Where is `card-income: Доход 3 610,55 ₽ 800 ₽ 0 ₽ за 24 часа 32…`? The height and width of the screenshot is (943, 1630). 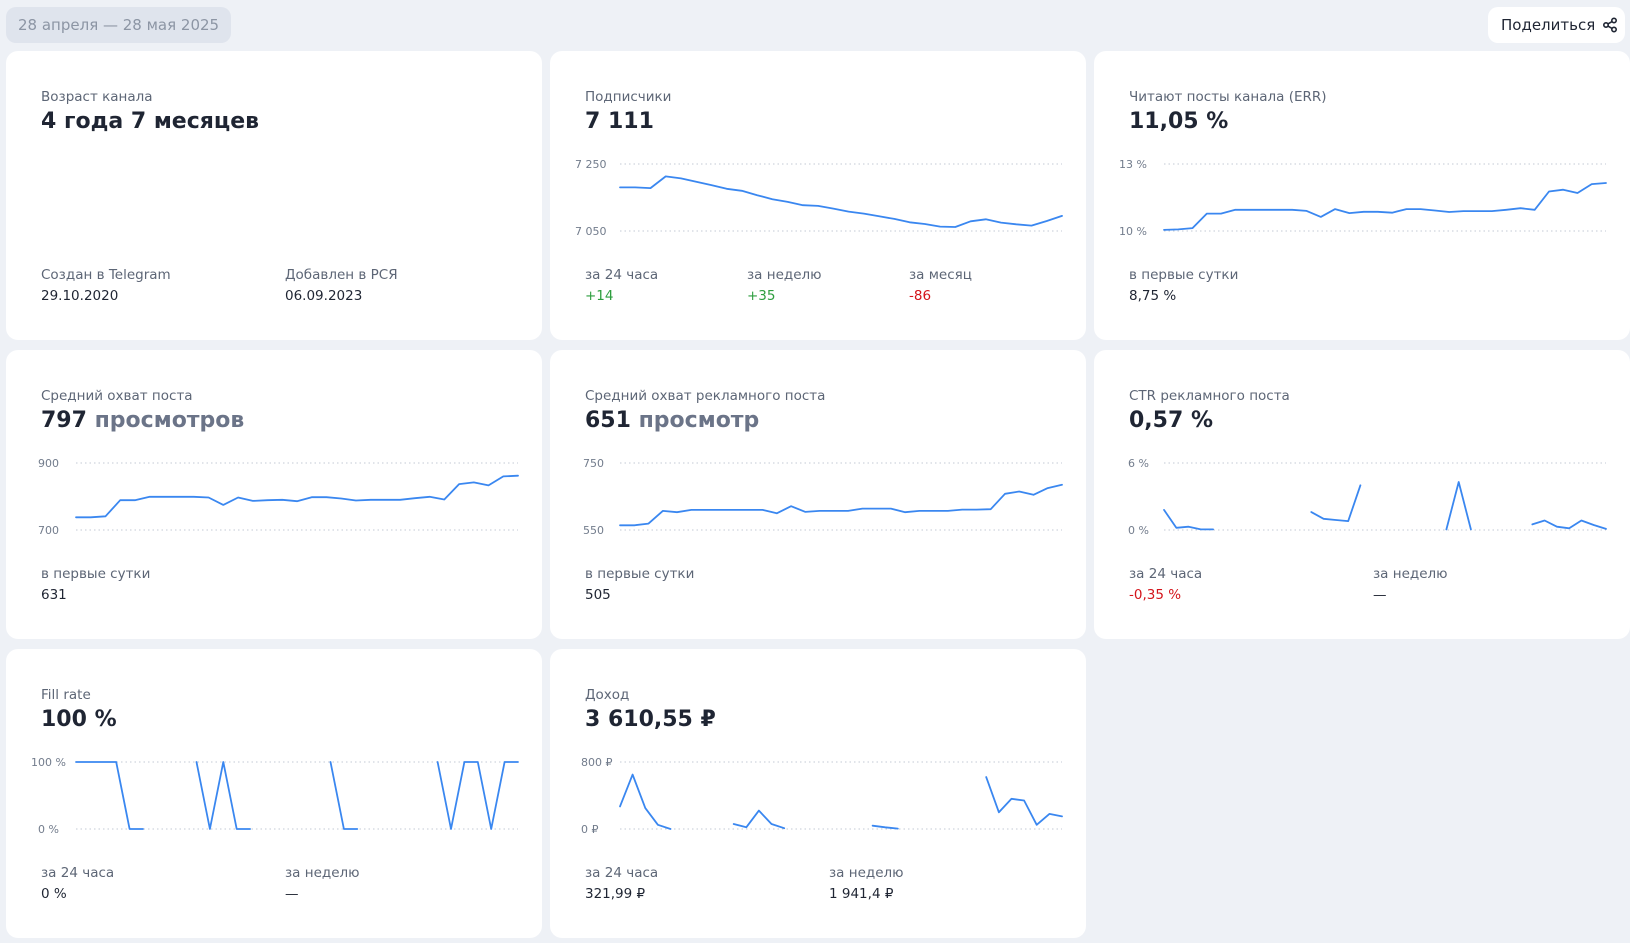 card-income: Доход 3 610,55 ₽ 800 ₽ 0 ₽ за 24 часа 32… is located at coordinates (818, 793).